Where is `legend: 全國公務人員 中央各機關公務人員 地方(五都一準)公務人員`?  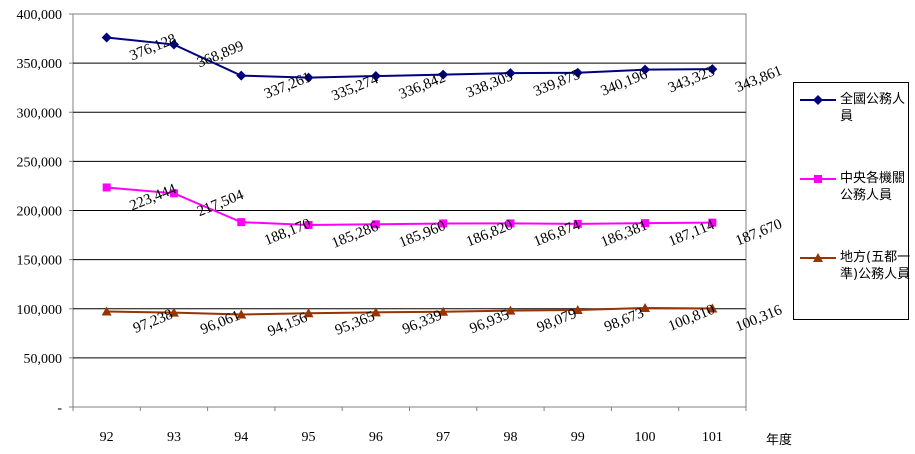
legend: 全國公務人員 中央各機關公務人員 地方(五都一準)公務人員 is located at coordinates (851, 201).